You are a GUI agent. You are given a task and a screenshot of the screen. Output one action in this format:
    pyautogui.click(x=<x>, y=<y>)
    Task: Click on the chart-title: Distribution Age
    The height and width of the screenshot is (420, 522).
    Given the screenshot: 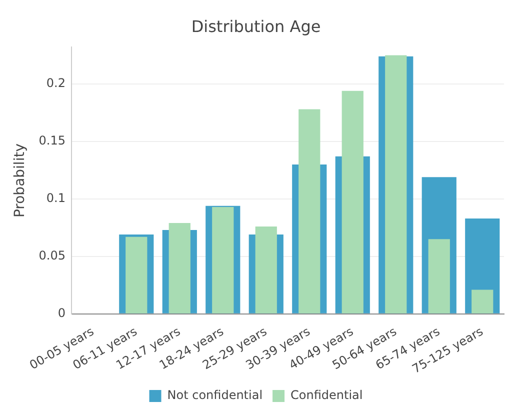 What is the action you would take?
    pyautogui.click(x=256, y=26)
    